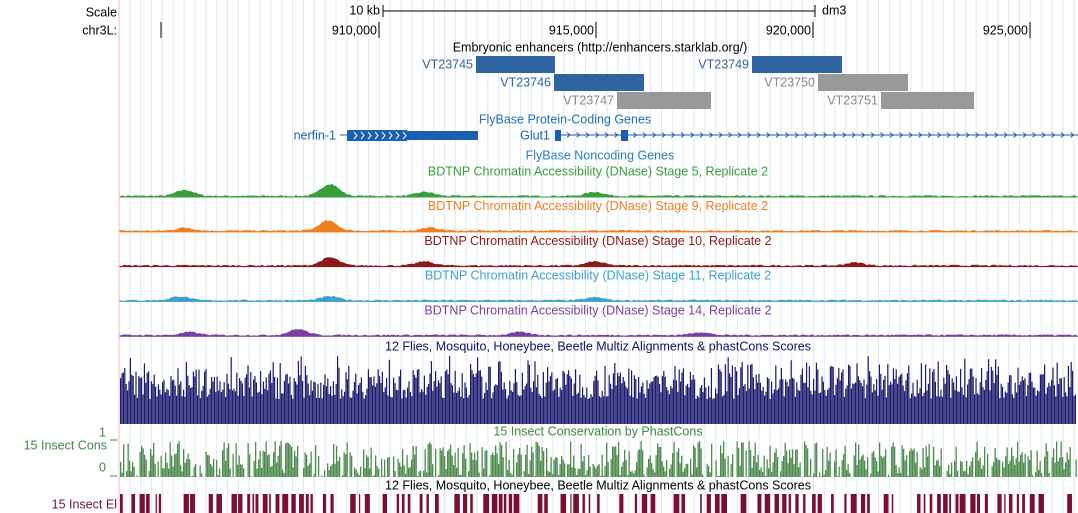 This screenshot has height=513, width=1078. Describe the element at coordinates (723, 64) in the screenshot. I see `enhancer-label: VT23749` at that location.